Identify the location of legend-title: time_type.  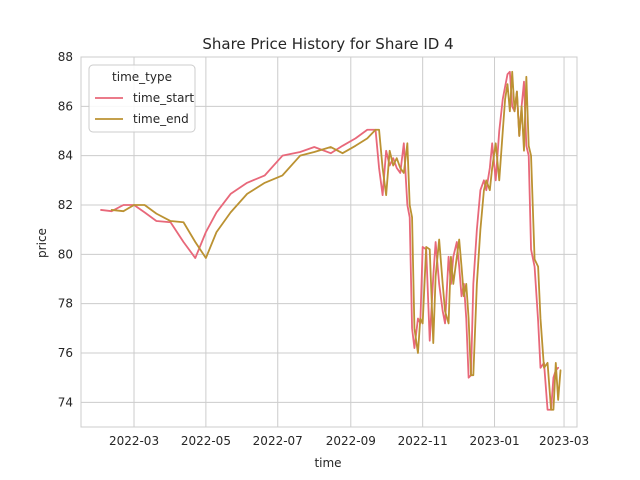
(142, 77).